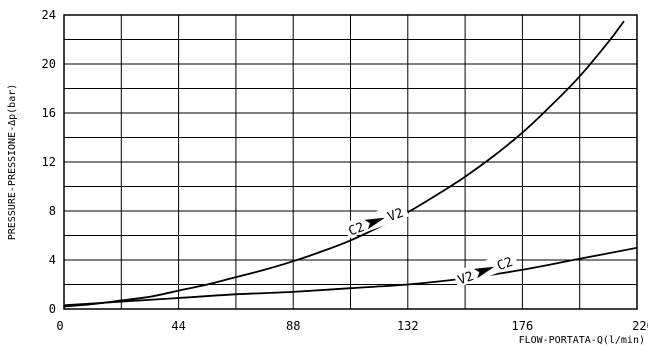 The height and width of the screenshot is (347, 648). Describe the element at coordinates (431, 244) in the screenshot. I see `annotations: C2 V2 V2 C2` at that location.